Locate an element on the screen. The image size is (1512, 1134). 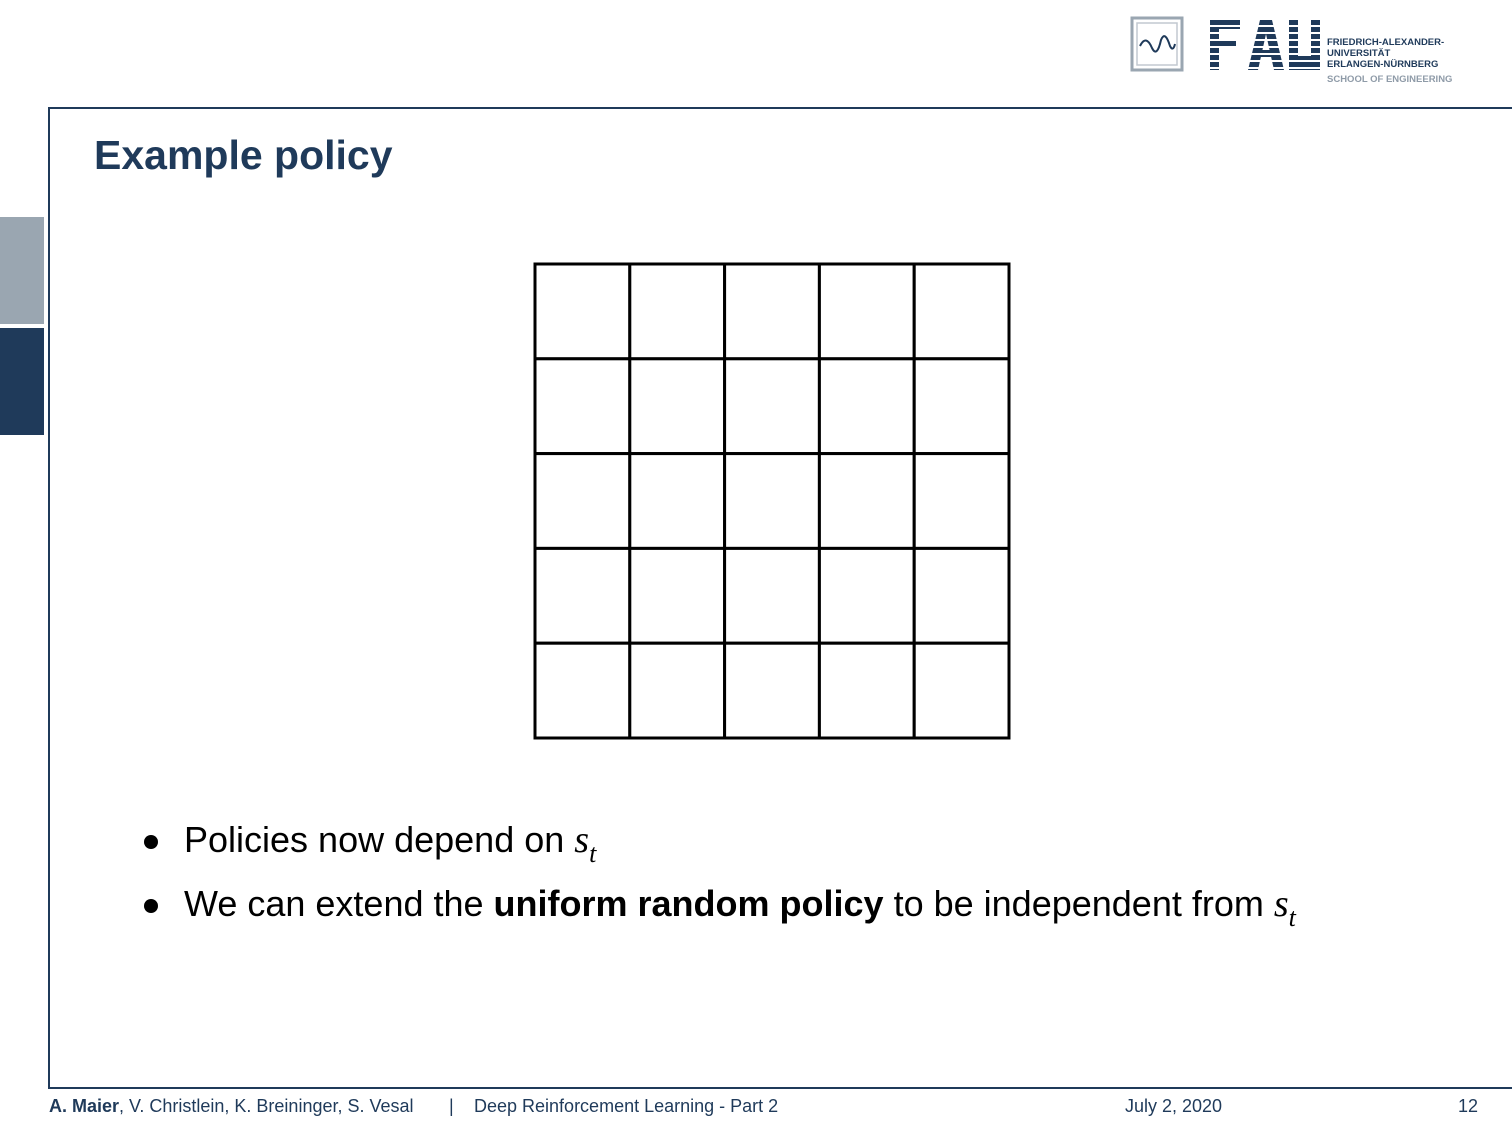
grid-cell-r3-c1 is located at coordinates (677, 595).